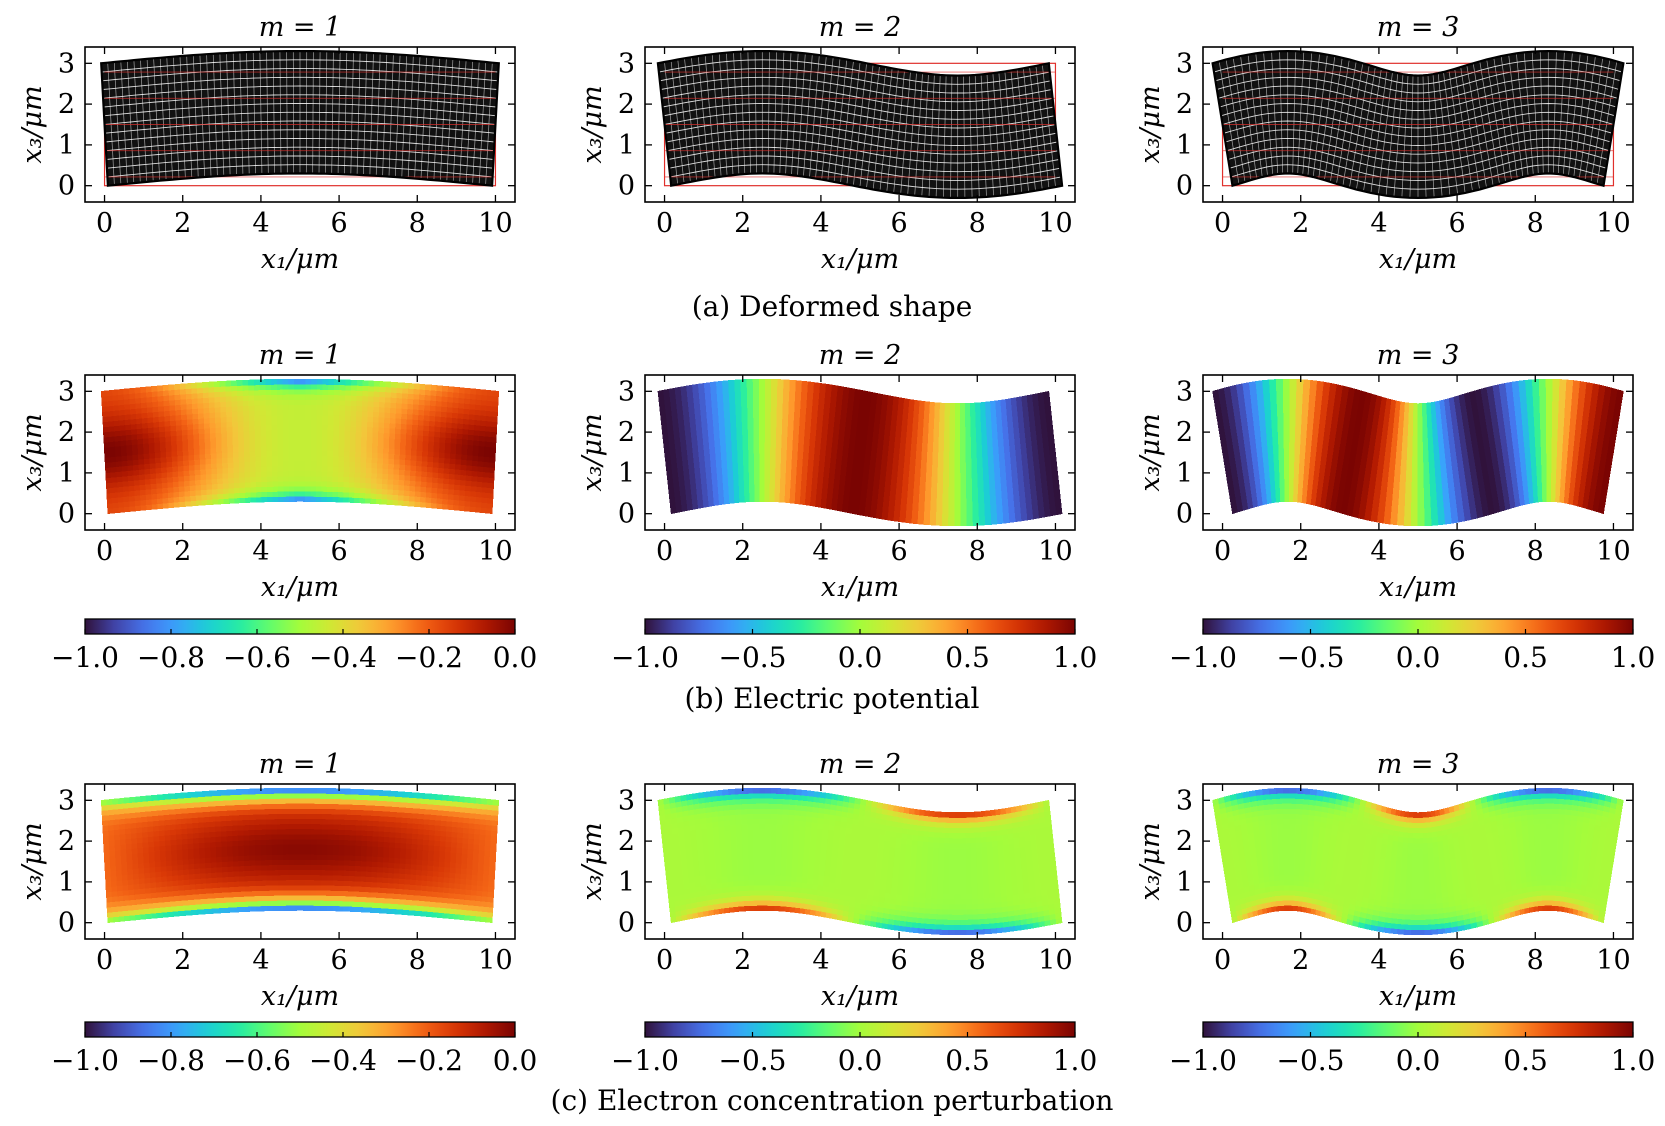 This screenshot has height=1126, width=1665. Describe the element at coordinates (967, 657) in the screenshot. I see `colorbar-tick-label: 0.5` at that location.